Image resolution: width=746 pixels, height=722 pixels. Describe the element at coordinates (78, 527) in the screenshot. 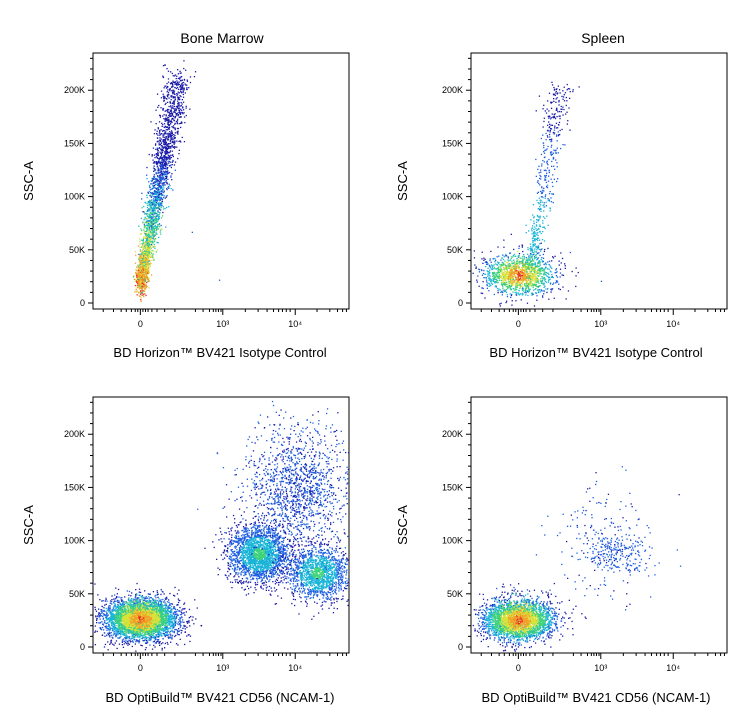

I see `y-axis: 050K100K150K200K` at that location.